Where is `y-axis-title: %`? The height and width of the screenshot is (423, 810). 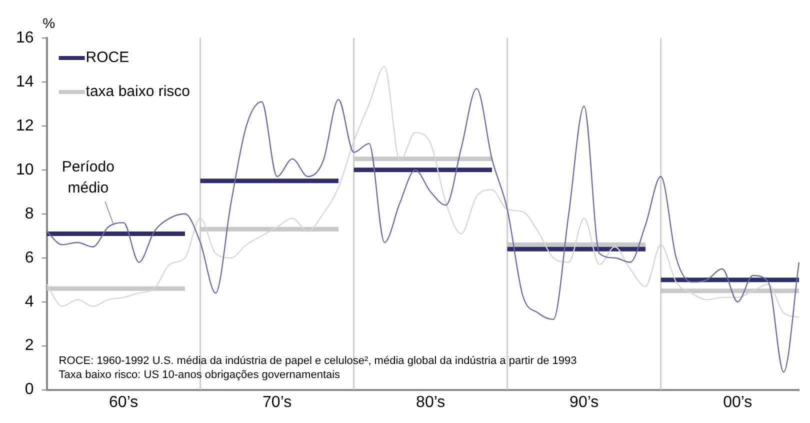 y-axis-title: % is located at coordinates (49, 23).